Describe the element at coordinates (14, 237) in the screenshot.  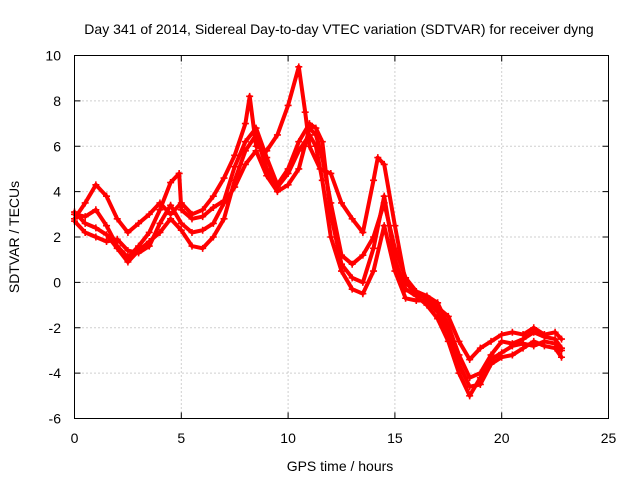
I see `y-axis-label: SDTVAR / TECUs` at that location.